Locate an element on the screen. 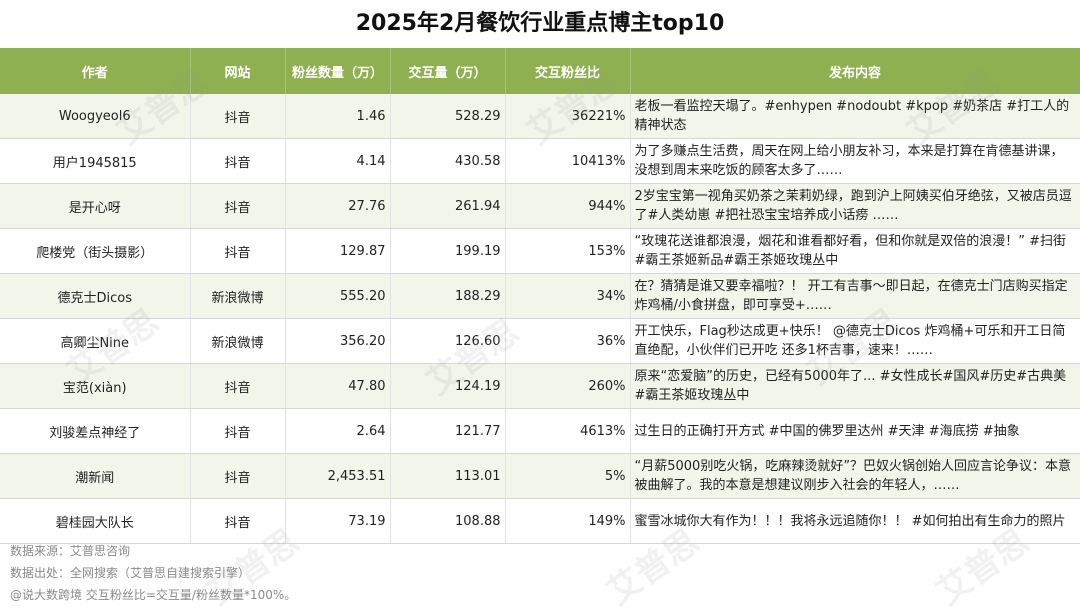  cell-ratio: 149% is located at coordinates (568, 521).